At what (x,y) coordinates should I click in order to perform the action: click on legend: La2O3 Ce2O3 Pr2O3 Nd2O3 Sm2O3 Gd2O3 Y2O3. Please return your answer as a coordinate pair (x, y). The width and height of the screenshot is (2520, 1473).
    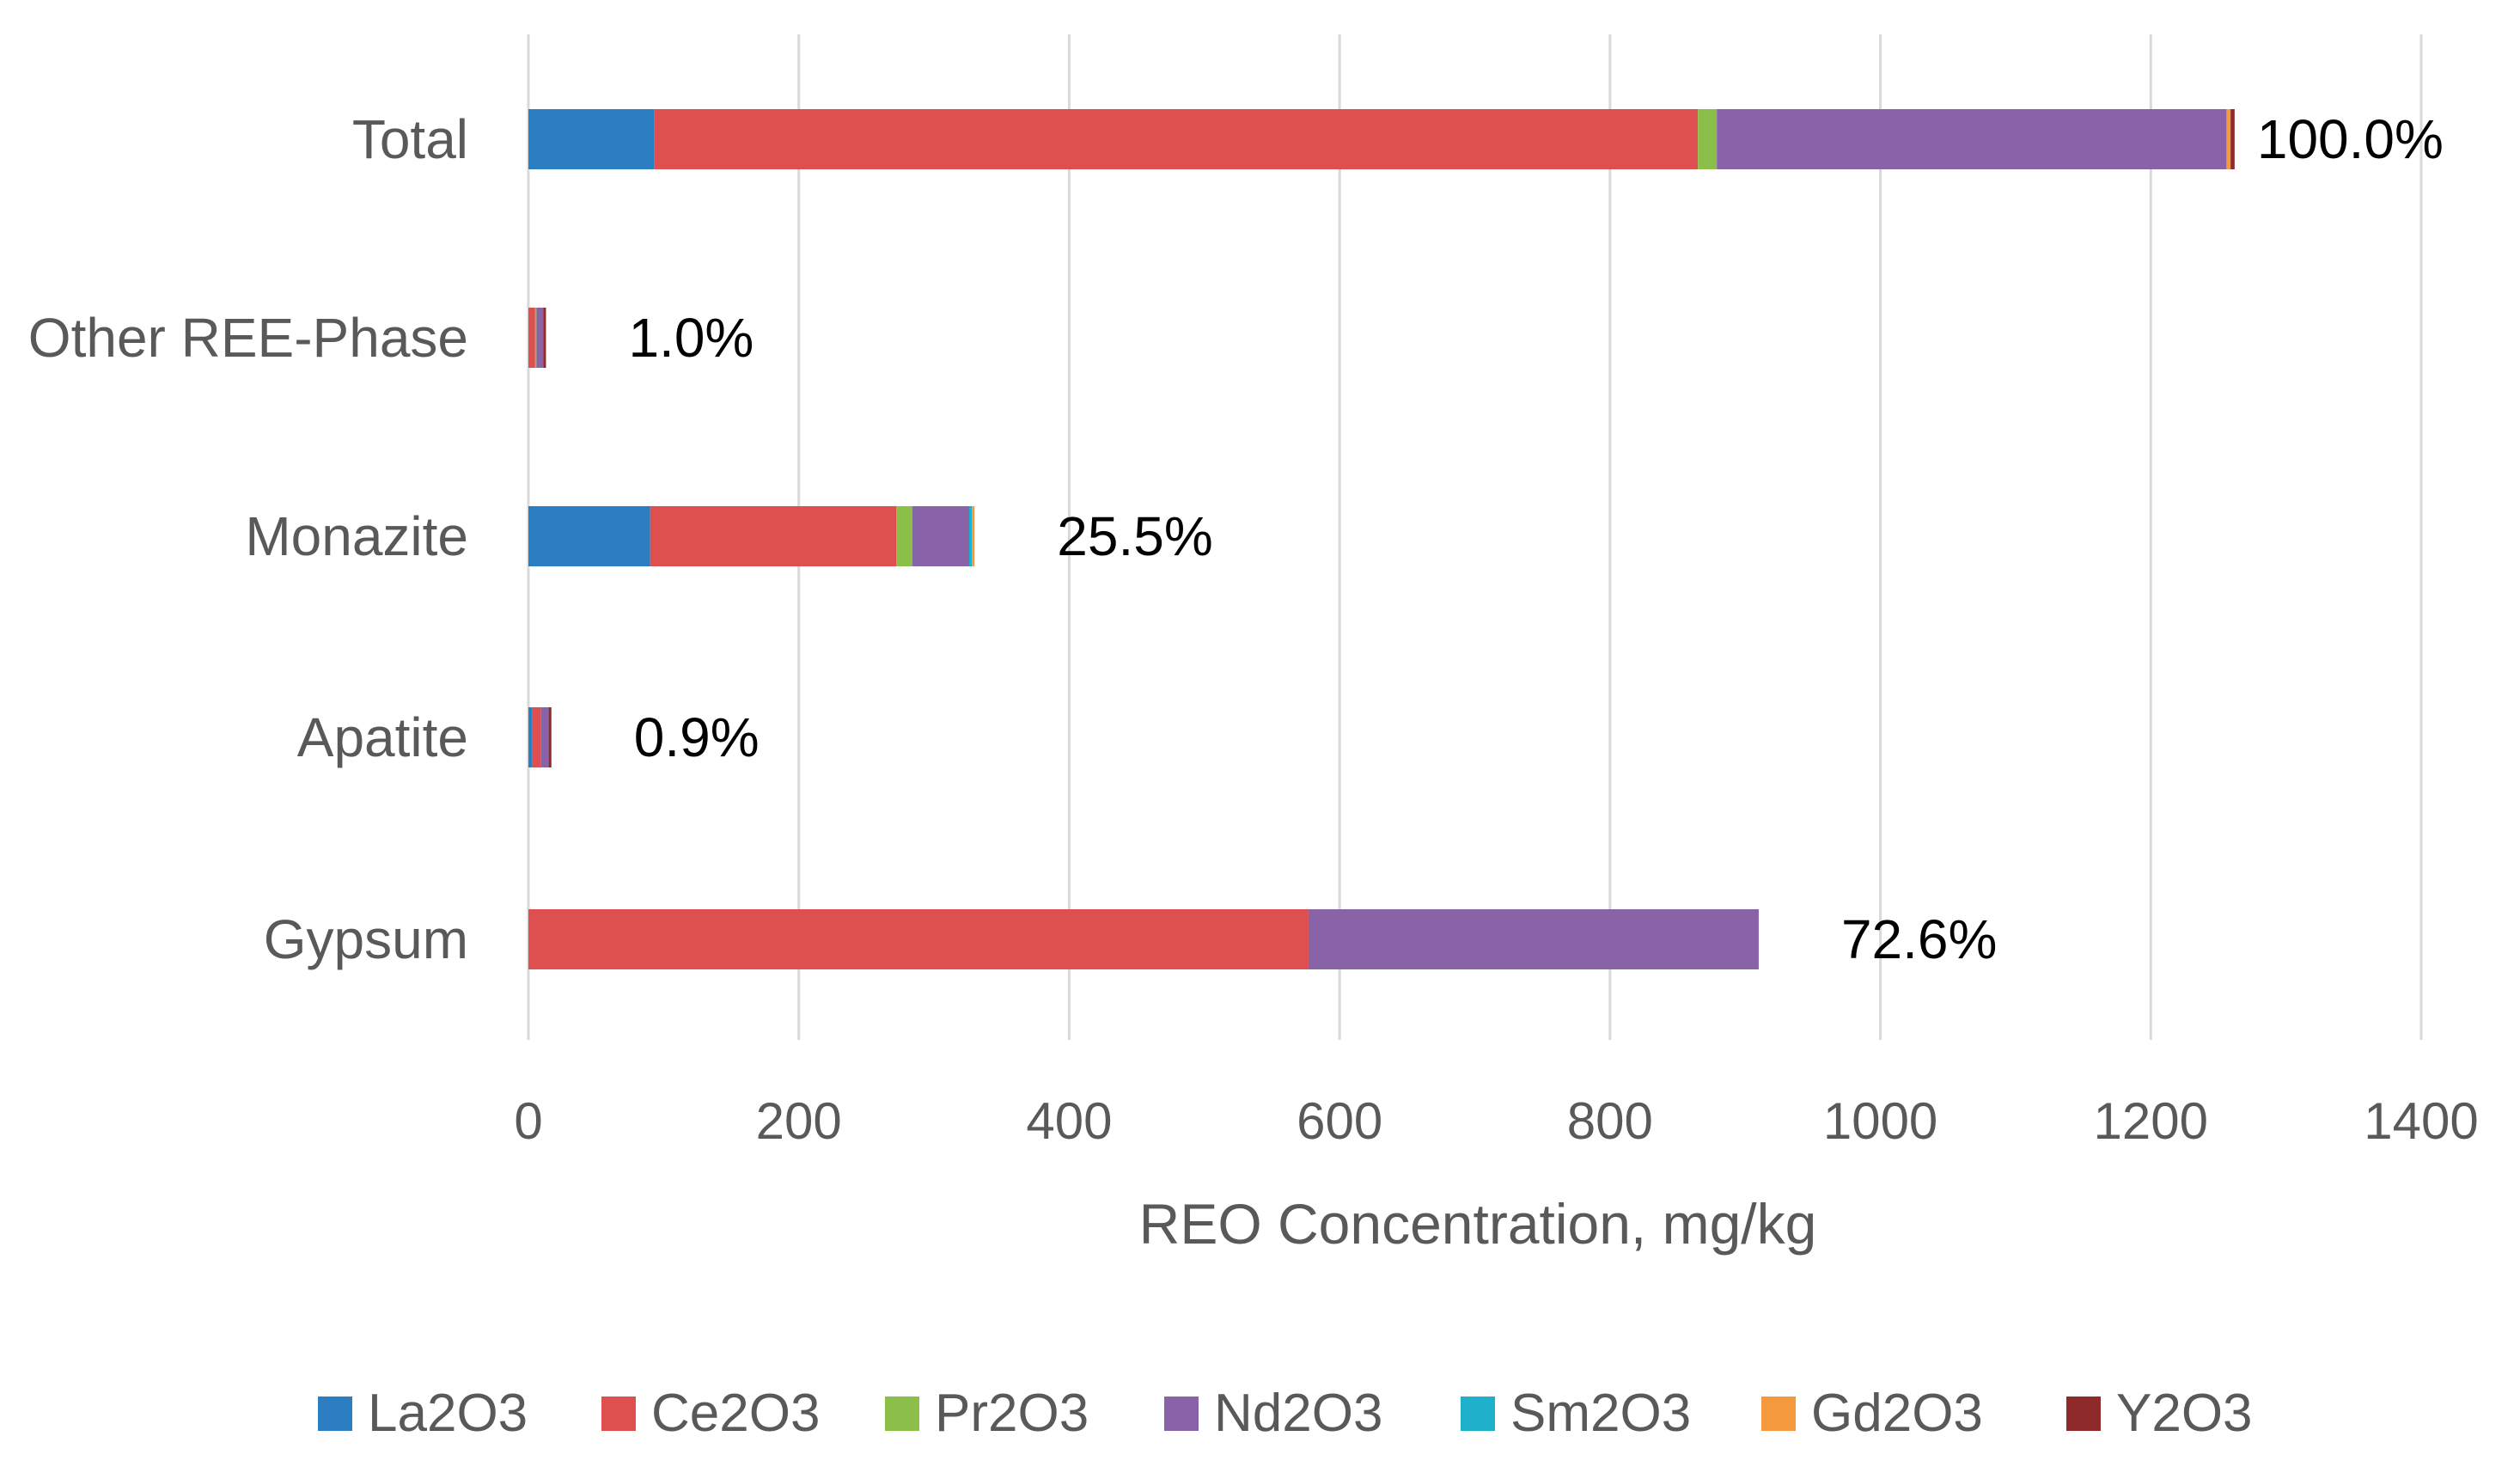
    Looking at the image, I should click on (1285, 1413).